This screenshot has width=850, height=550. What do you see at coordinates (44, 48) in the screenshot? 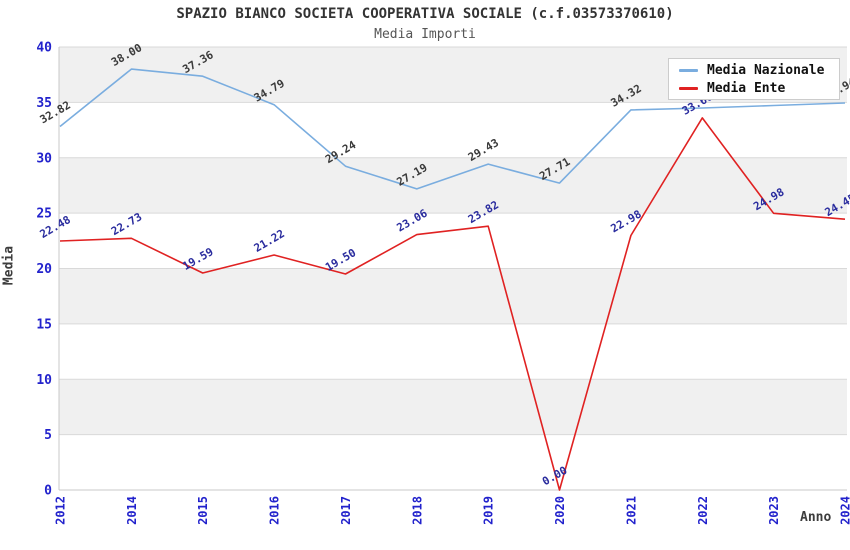
I see `y-tick-label: 40` at bounding box center [44, 48].